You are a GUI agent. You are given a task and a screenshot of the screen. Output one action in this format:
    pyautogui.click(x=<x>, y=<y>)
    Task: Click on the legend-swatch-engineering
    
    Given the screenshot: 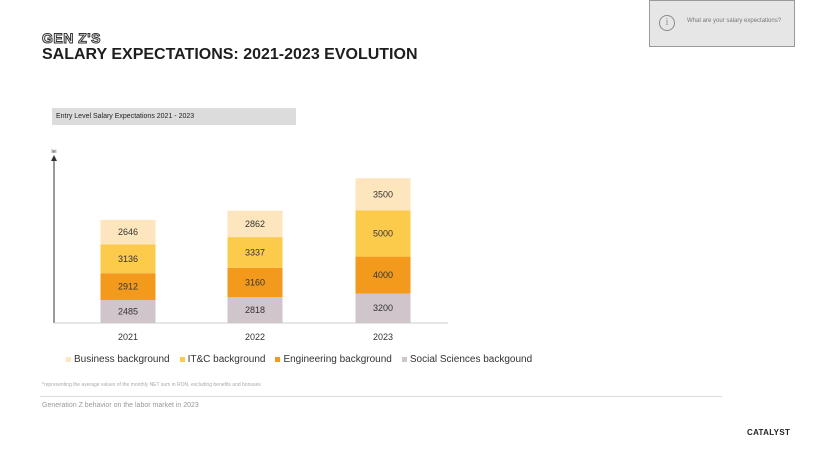 What is the action you would take?
    pyautogui.click(x=278, y=359)
    